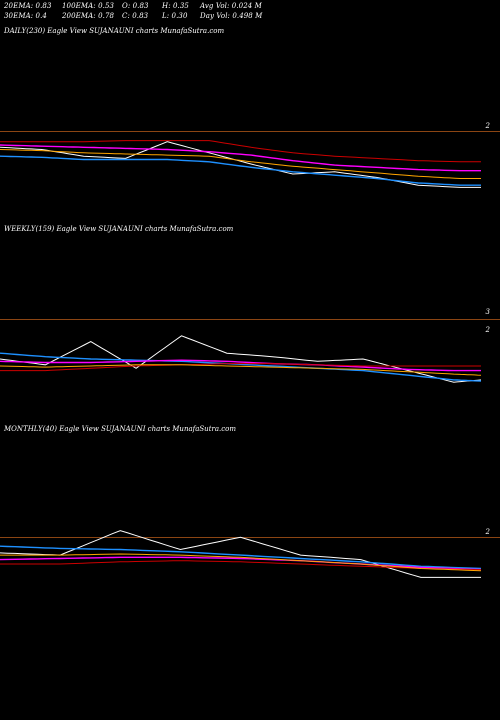  I want to click on monthly-level-label: 2, so click(487, 532).